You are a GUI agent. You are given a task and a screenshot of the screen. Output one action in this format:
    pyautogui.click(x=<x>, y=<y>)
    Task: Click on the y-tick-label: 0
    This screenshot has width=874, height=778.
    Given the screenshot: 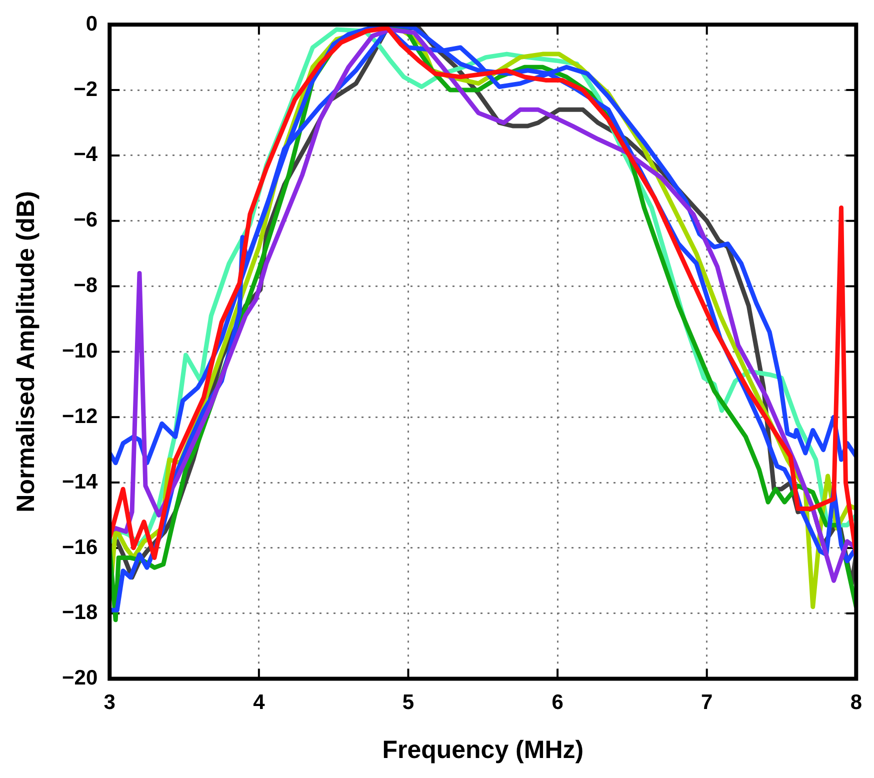 What is the action you would take?
    pyautogui.click(x=92, y=24)
    